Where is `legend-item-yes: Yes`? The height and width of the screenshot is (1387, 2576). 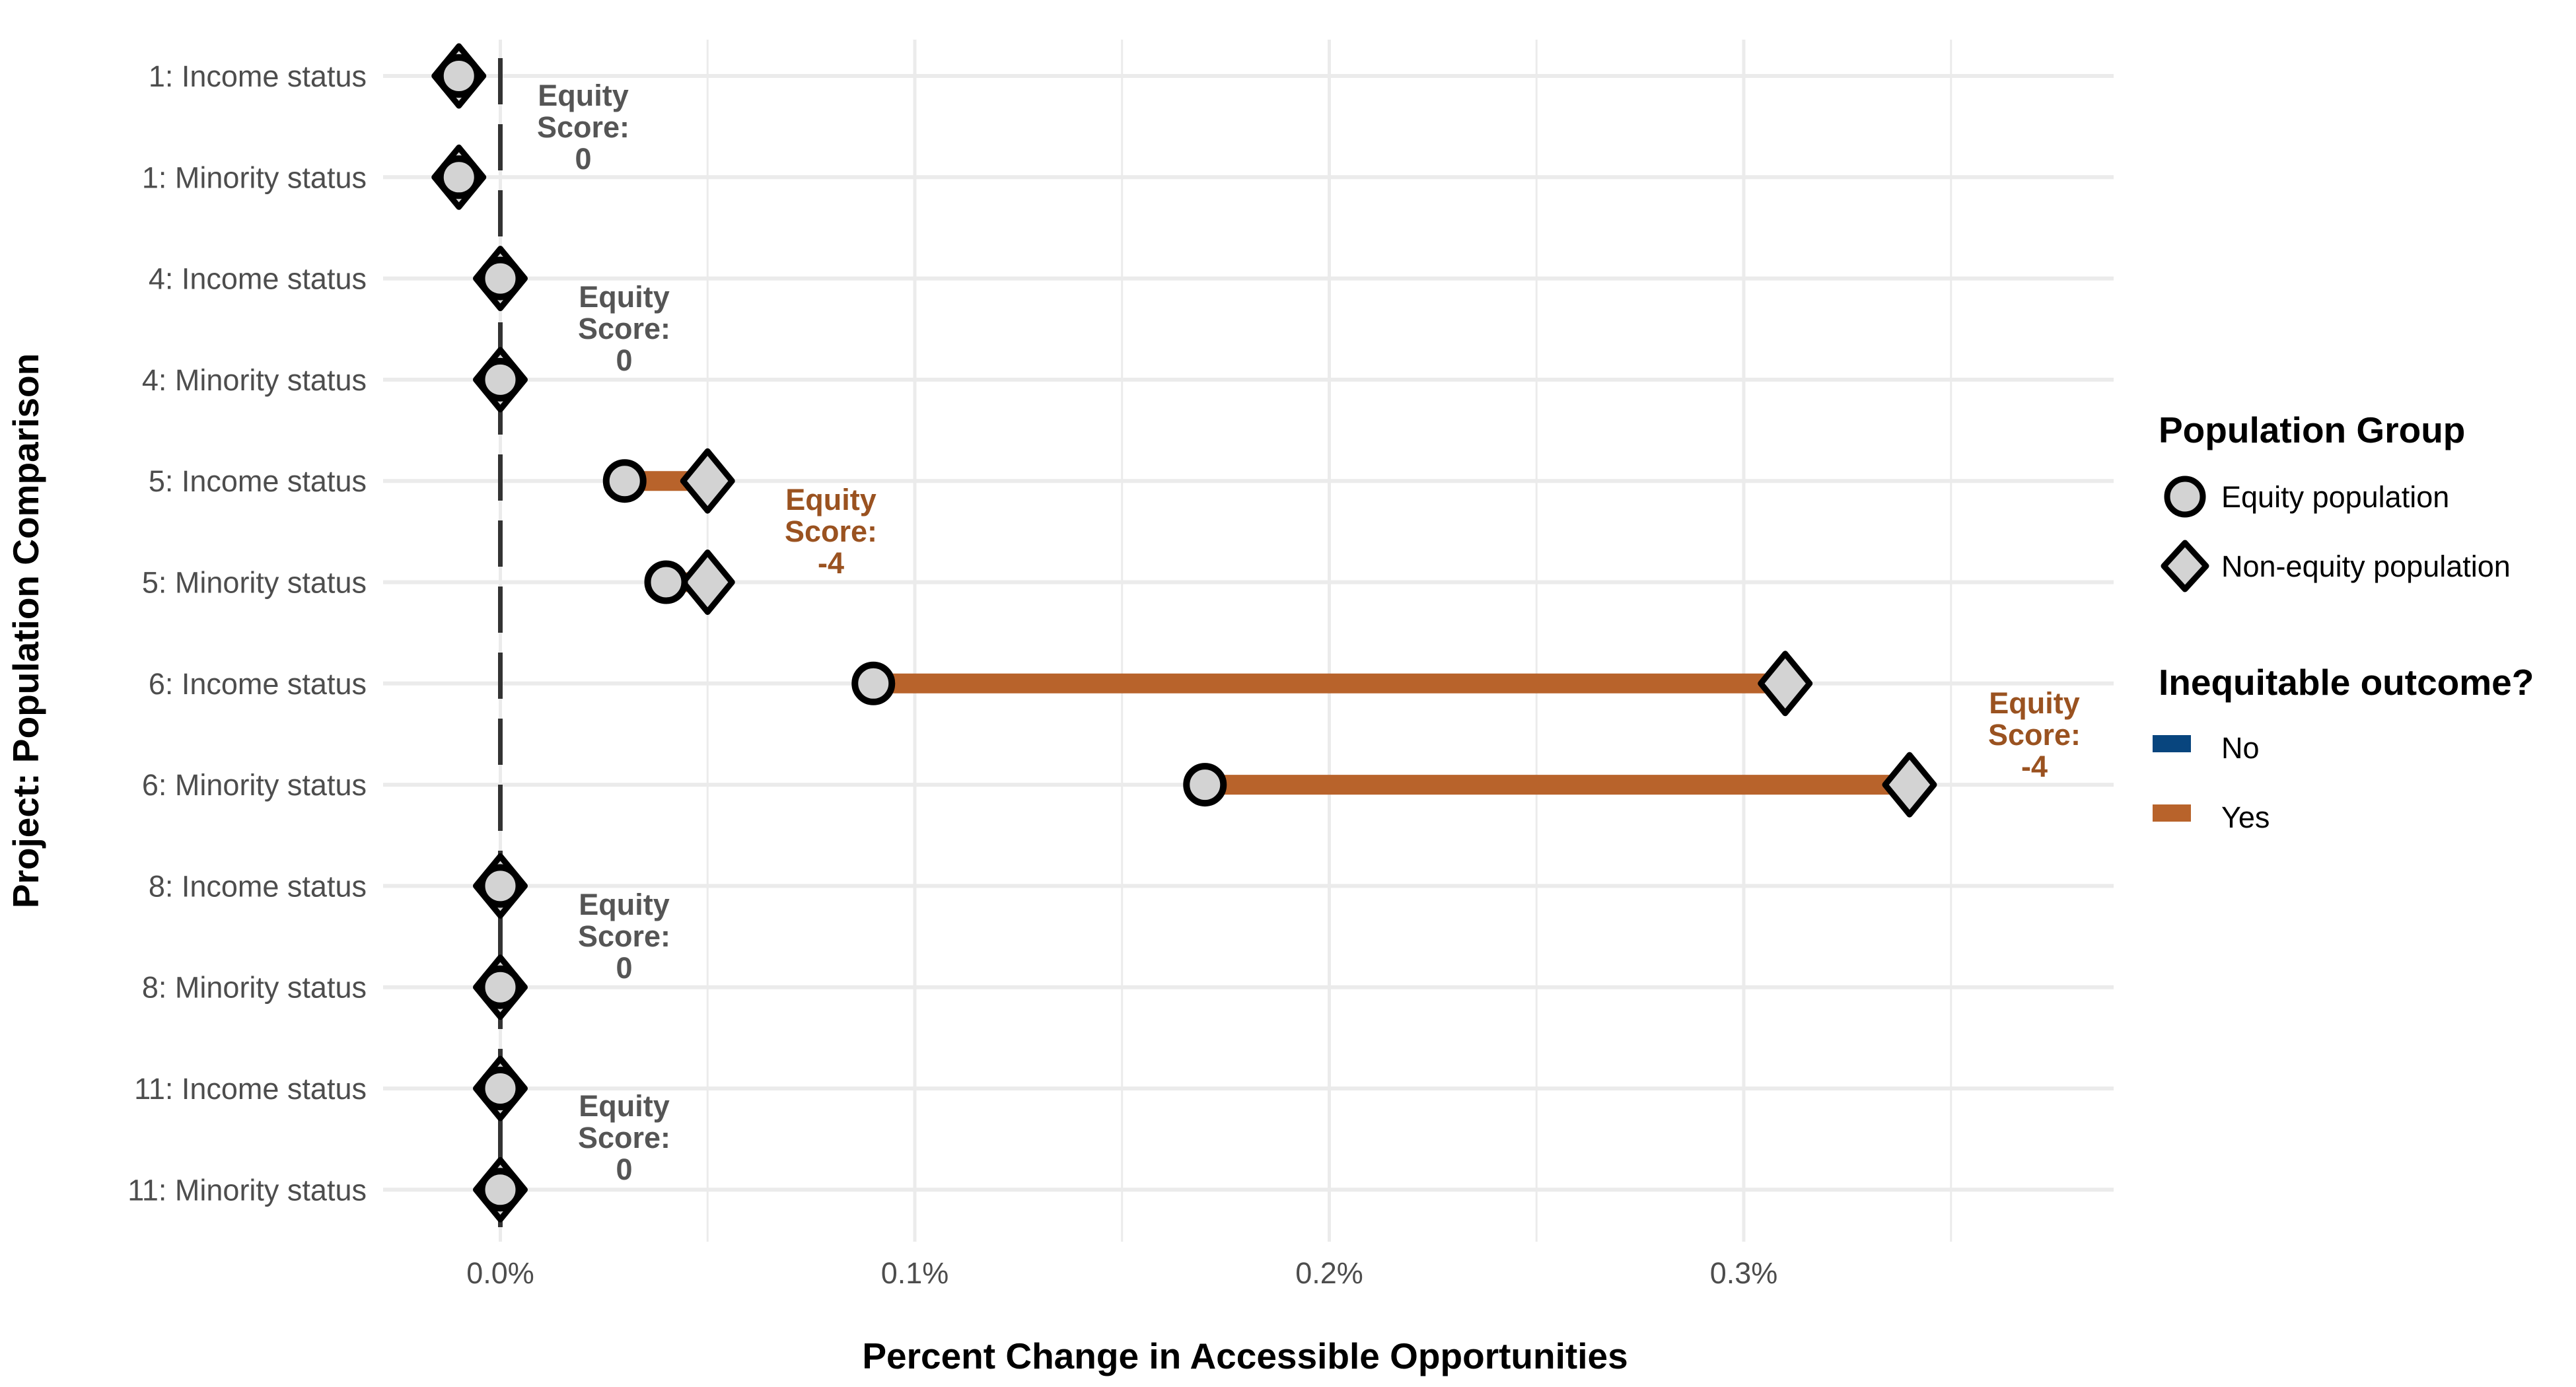
legend-item-yes: Yes is located at coordinates (2211, 817).